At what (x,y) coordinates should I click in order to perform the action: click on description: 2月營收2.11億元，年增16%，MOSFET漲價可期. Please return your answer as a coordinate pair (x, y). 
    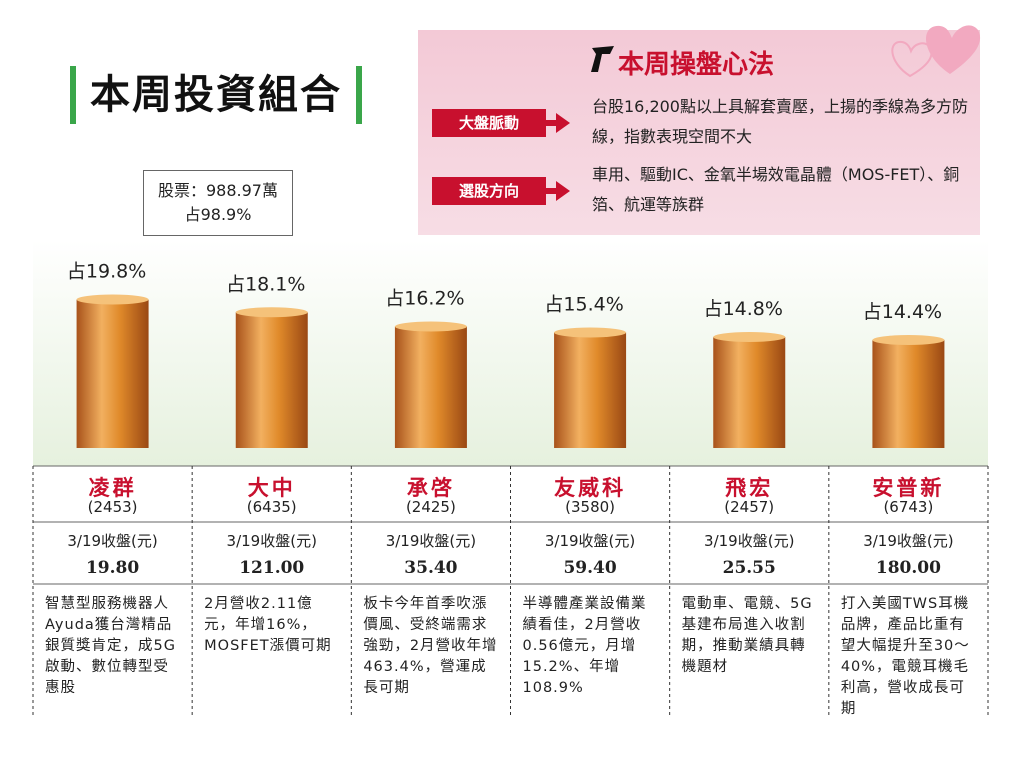
    Looking at the image, I should click on (268, 625).